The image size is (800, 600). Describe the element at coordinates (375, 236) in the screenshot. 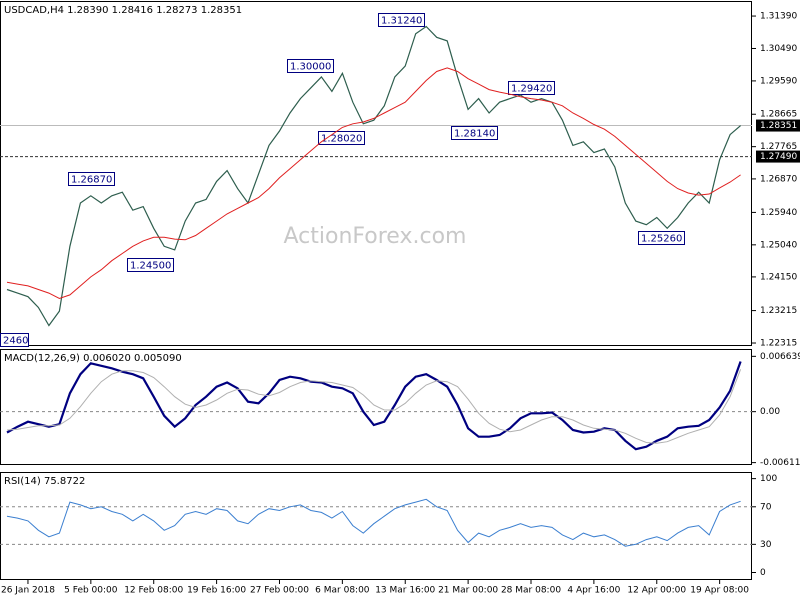

I see `watermark: ActionForex.com` at that location.